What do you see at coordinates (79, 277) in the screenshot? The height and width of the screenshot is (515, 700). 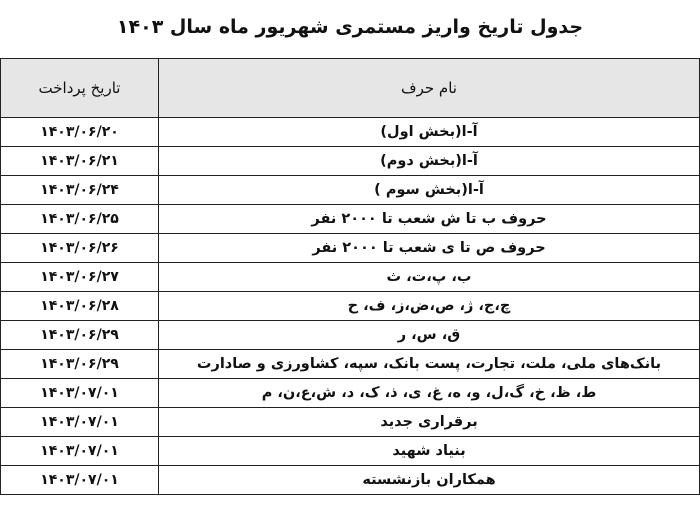 I see `payment-date: ۱۴۰۳/۰۶/۲۷` at bounding box center [79, 277].